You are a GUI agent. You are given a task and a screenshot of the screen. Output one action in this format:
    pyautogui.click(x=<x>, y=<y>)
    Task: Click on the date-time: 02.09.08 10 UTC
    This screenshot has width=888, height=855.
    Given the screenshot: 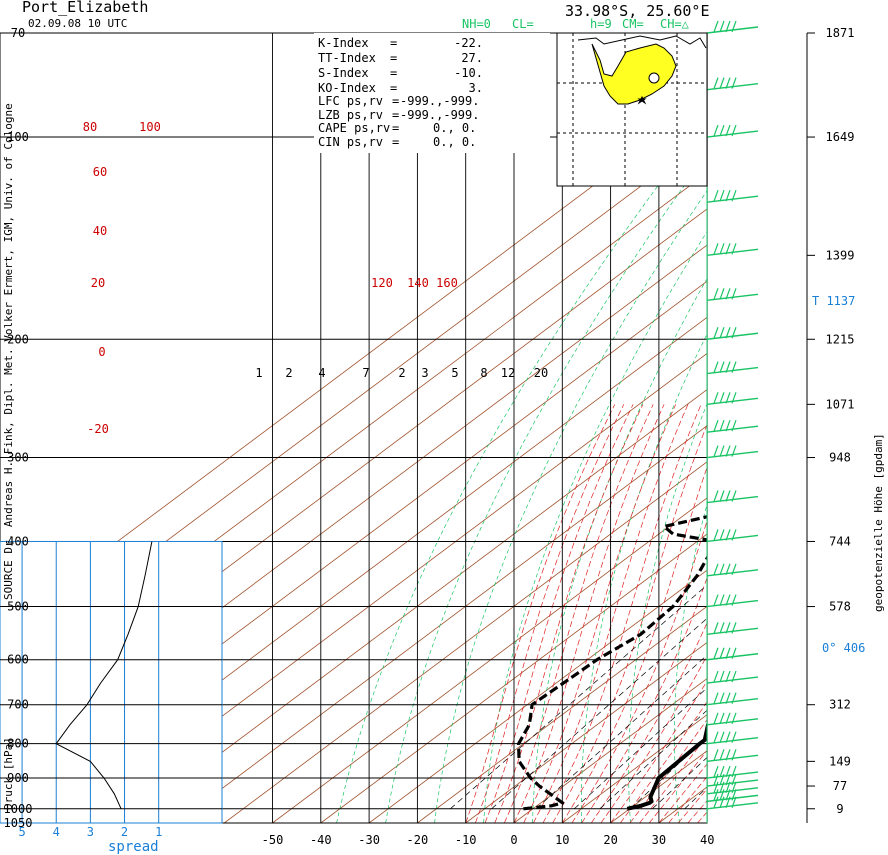 What is the action you would take?
    pyautogui.click(x=77, y=23)
    